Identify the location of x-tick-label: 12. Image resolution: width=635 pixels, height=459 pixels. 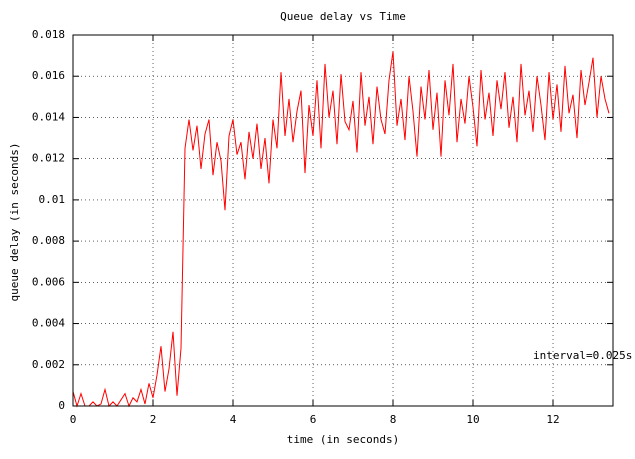
(552, 419).